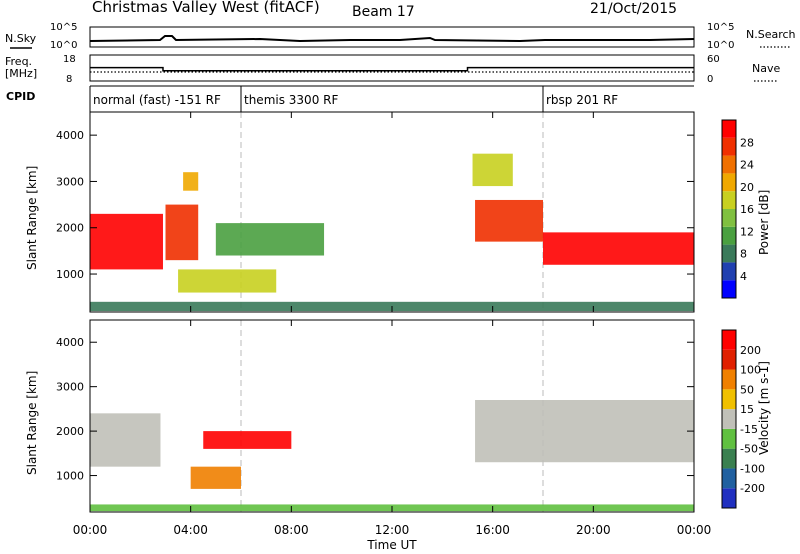 This screenshot has width=800, height=554. What do you see at coordinates (633, 9) in the screenshot?
I see `date-label: 21/Oct/2015` at bounding box center [633, 9].